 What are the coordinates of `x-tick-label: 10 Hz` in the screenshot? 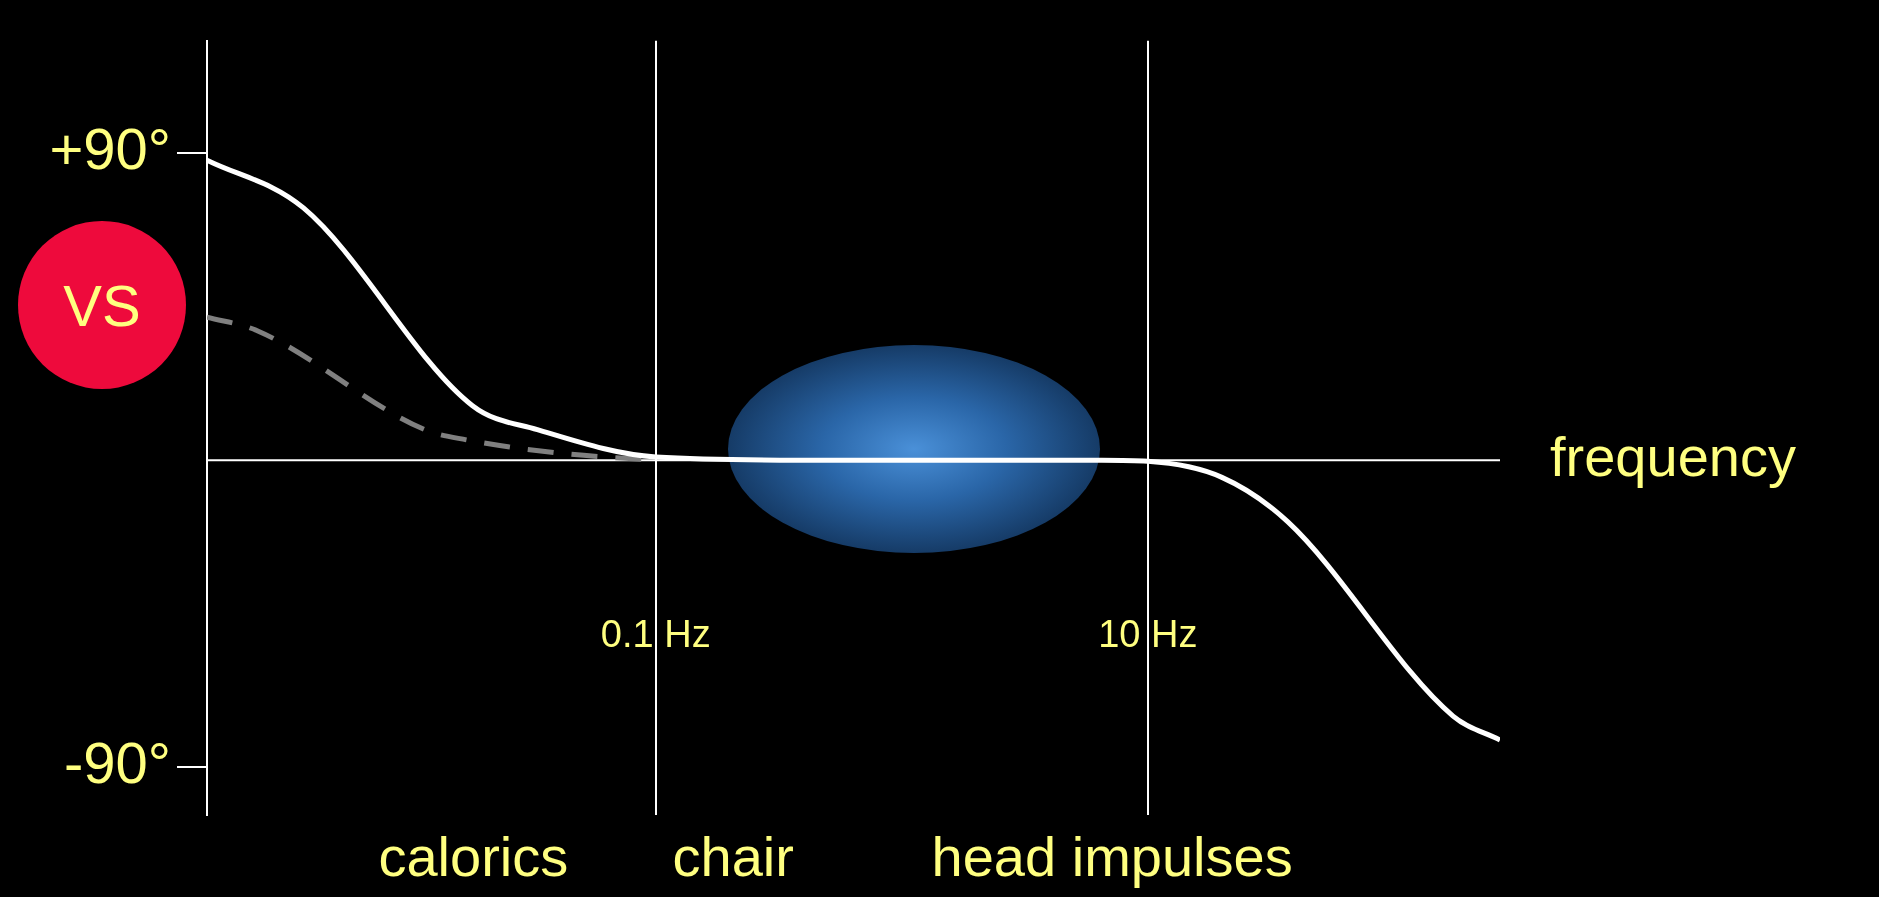 It's located at (1148, 634).